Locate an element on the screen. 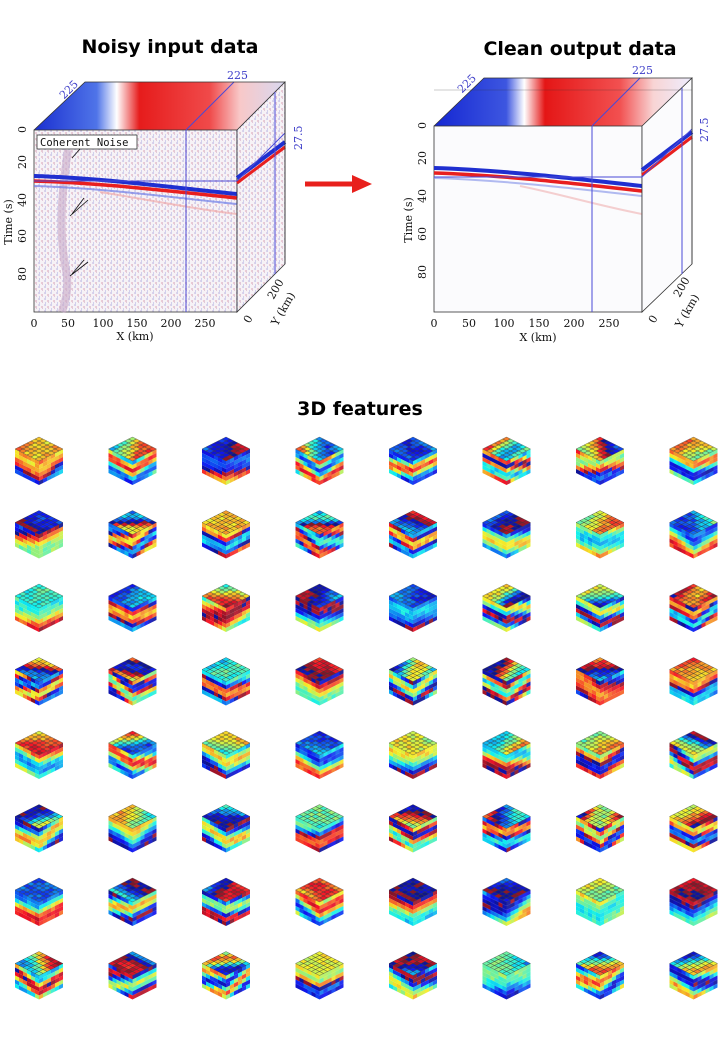 The image size is (720, 1040). noisy-x-ticks: 0 50 100 150 200 250 is located at coordinates (123, 323).